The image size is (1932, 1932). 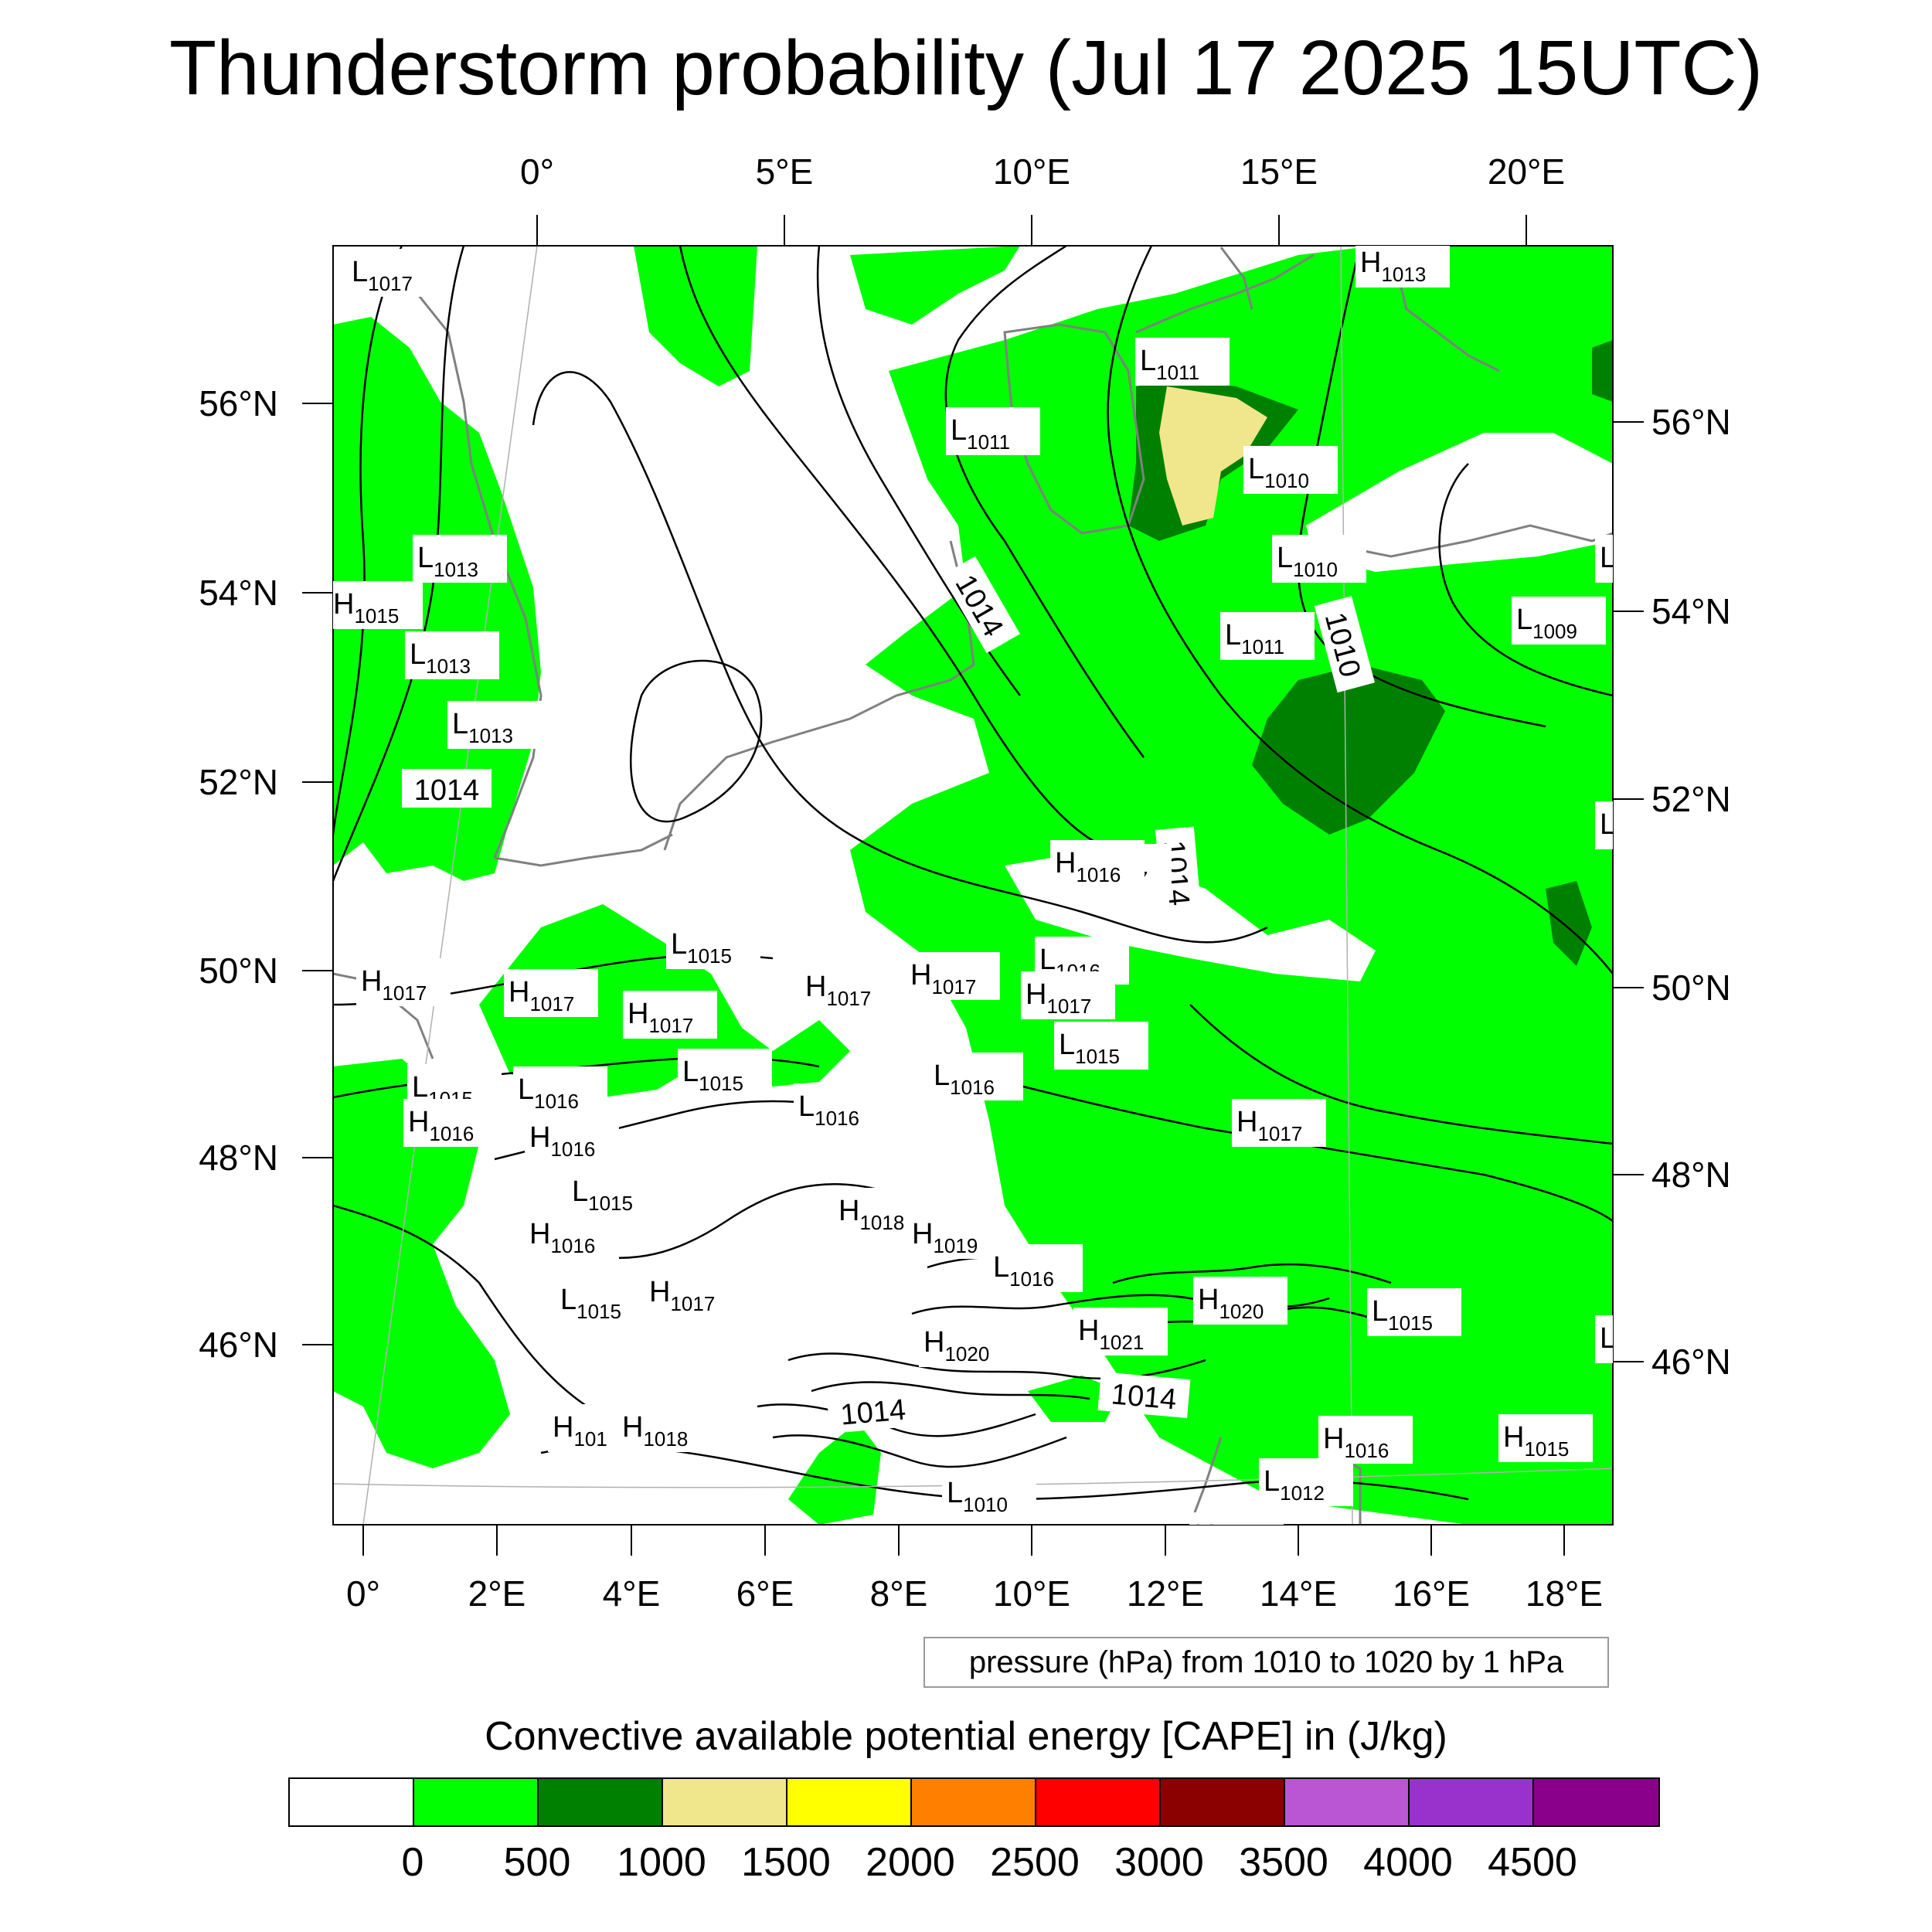 I want to click on bottom-lon-label: 0°, so click(x=363, y=1594).